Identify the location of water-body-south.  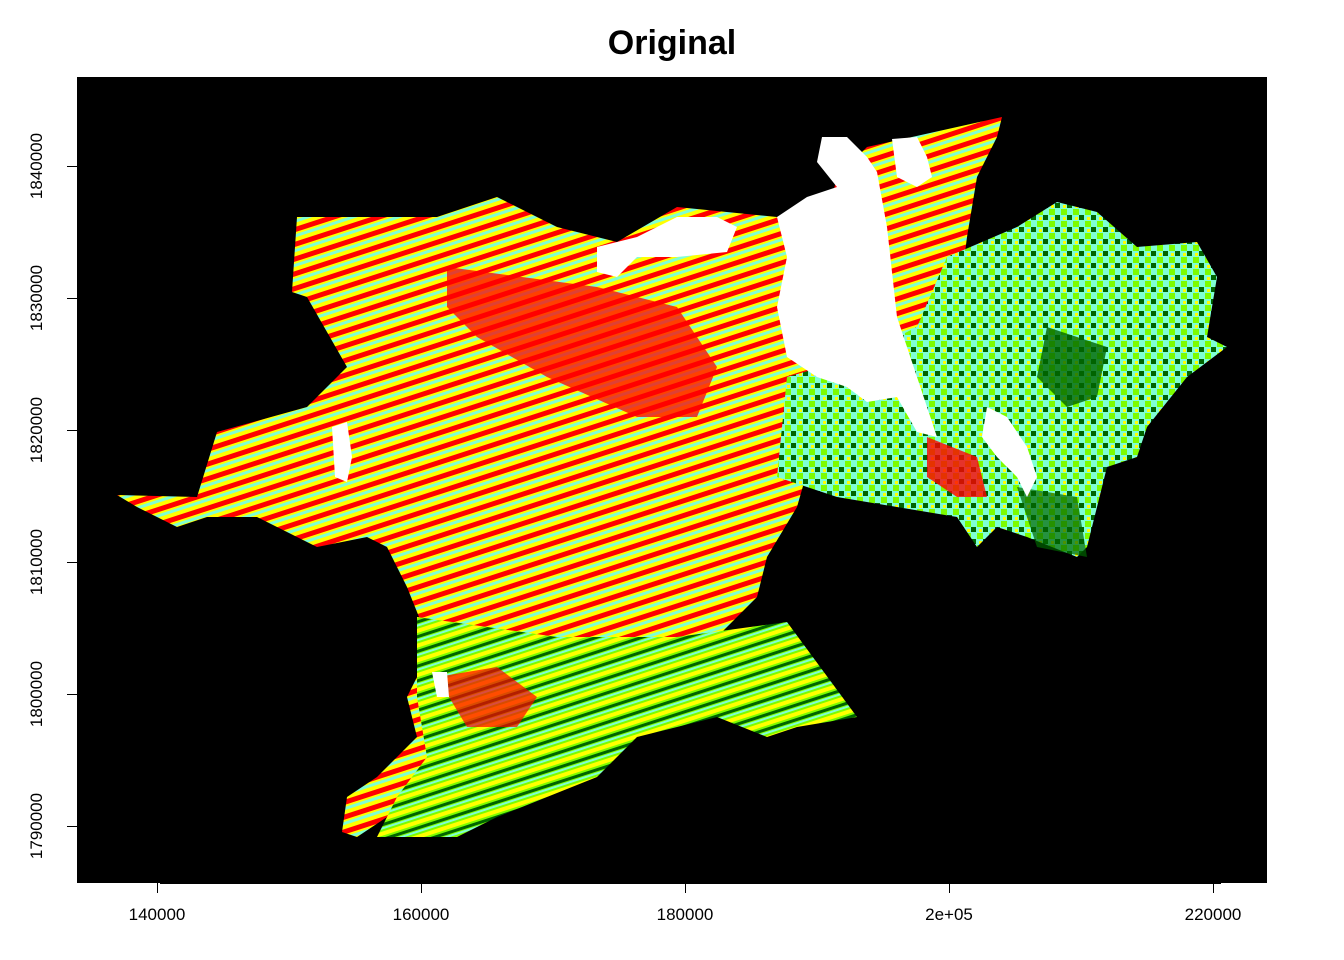
(440, 684).